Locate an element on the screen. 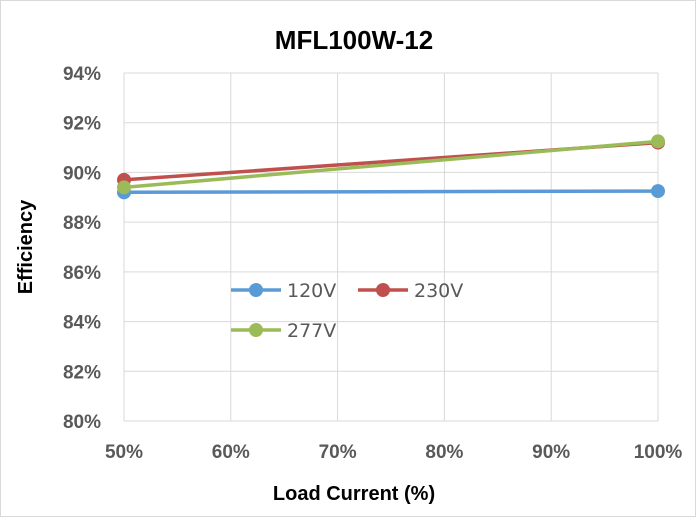 This screenshot has width=696, height=518. y-axis-ticks: 80% 82% 84% 86% 88% 90% 92% 94% is located at coordinates (82, 248).